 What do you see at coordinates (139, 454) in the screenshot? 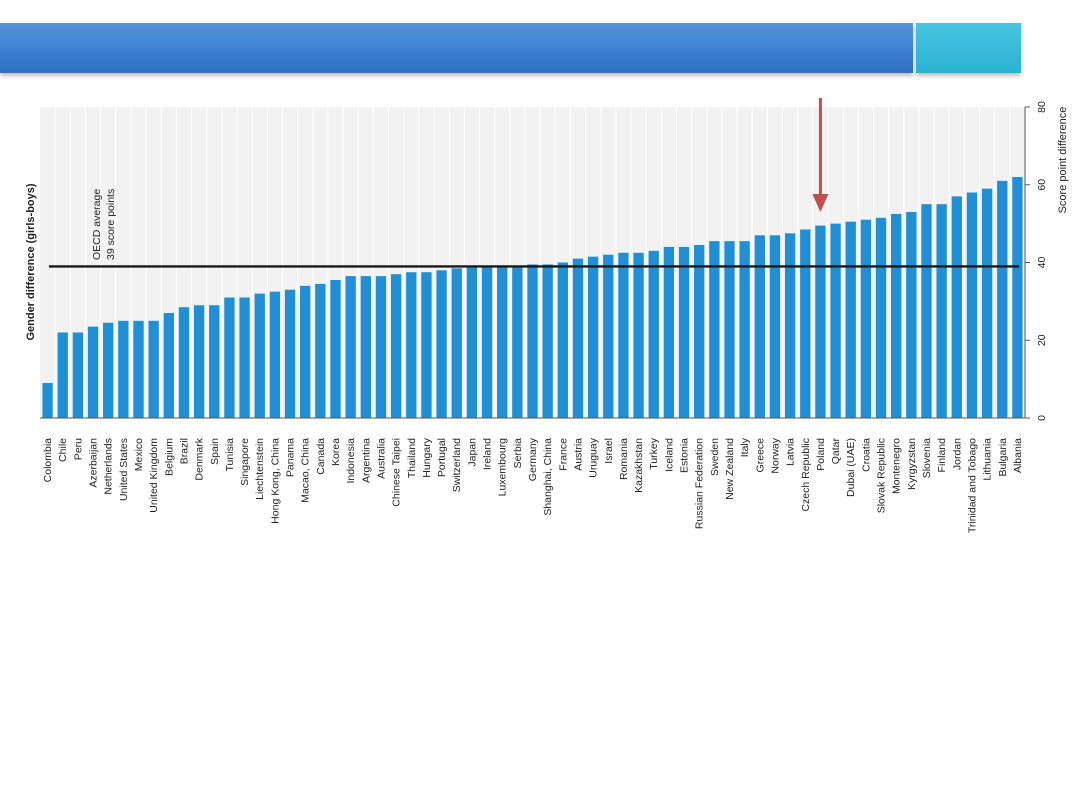
I see `category-label: Mexico` at bounding box center [139, 454].